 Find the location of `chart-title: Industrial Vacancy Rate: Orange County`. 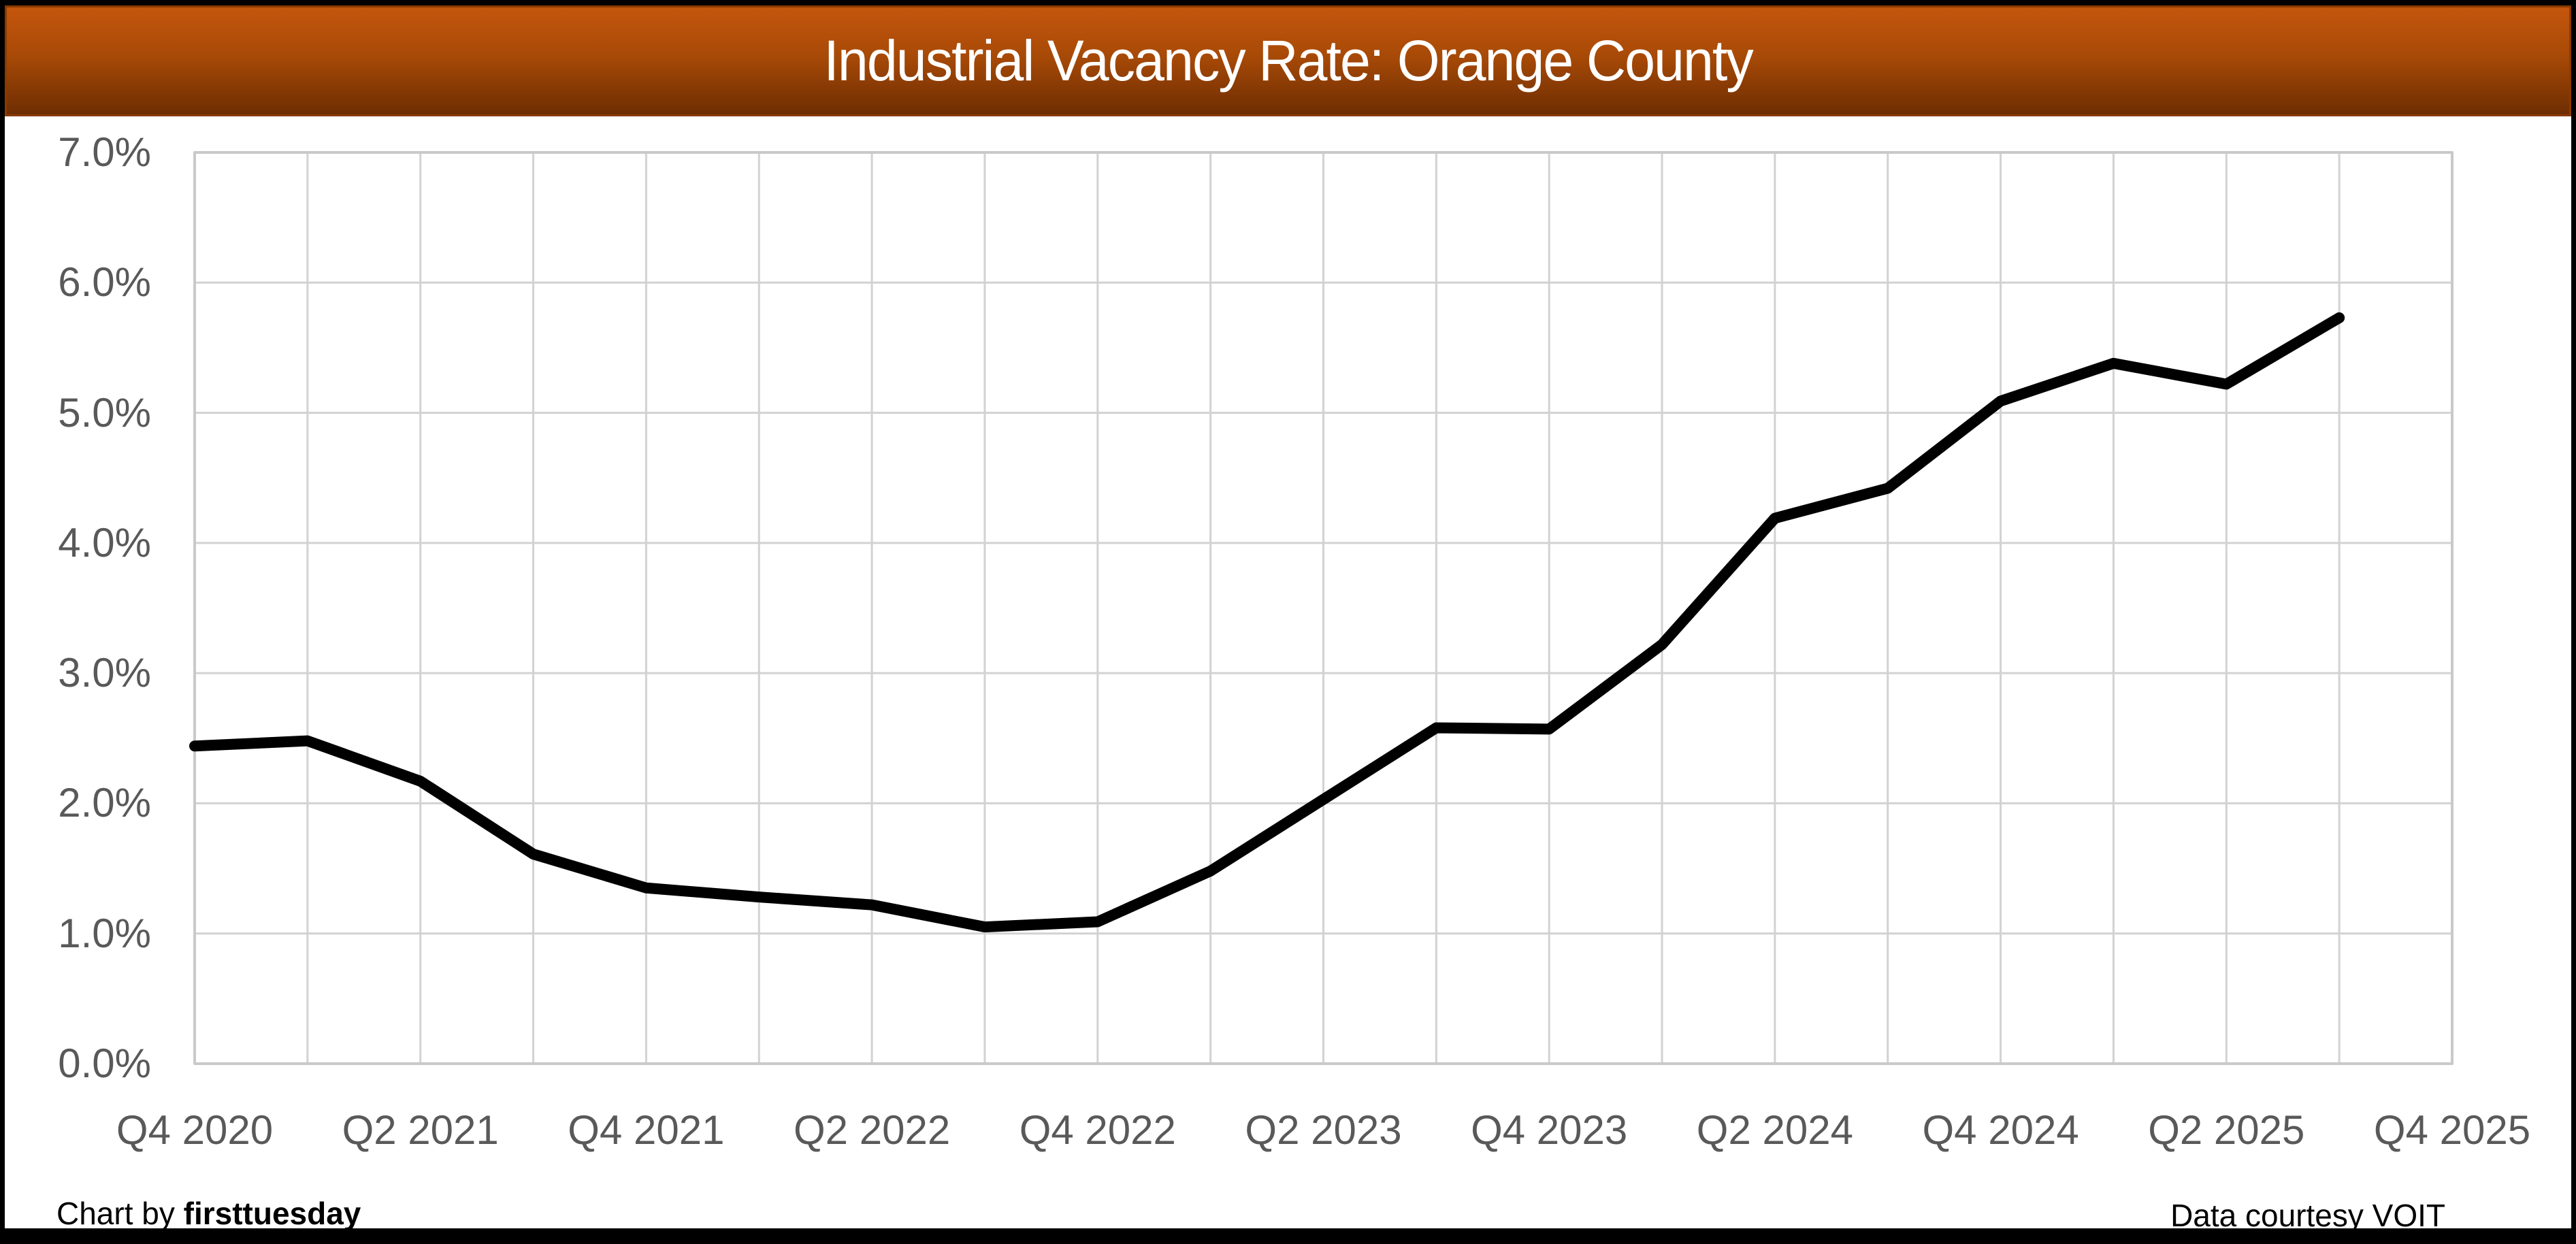

chart-title: Industrial Vacancy Rate: Orange County is located at coordinates (1288, 61).